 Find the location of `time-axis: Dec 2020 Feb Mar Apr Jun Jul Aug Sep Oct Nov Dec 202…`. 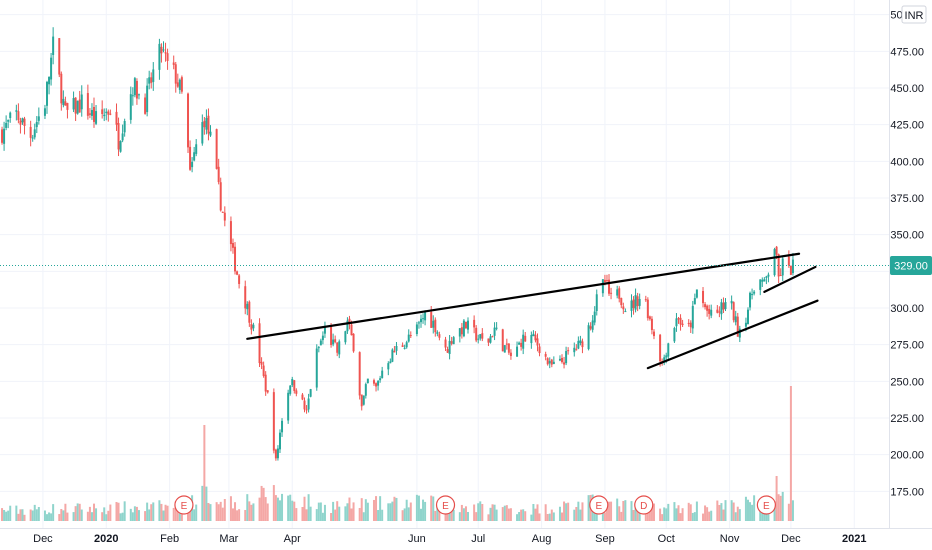

time-axis: Dec 2020 Feb Mar Apr Jun Jul Aug Sep Oct Nov Dec 202… is located at coordinates (449, 539).